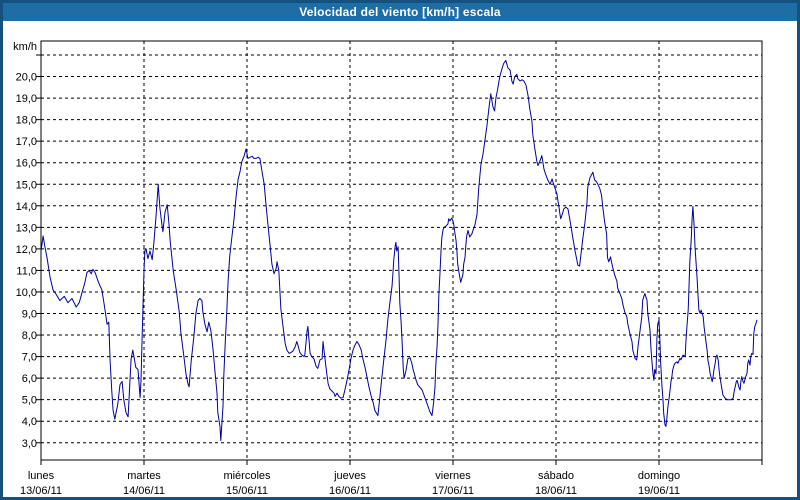 This screenshot has width=800, height=500. I want to click on x-axis-day-label: sábado, so click(556, 476).